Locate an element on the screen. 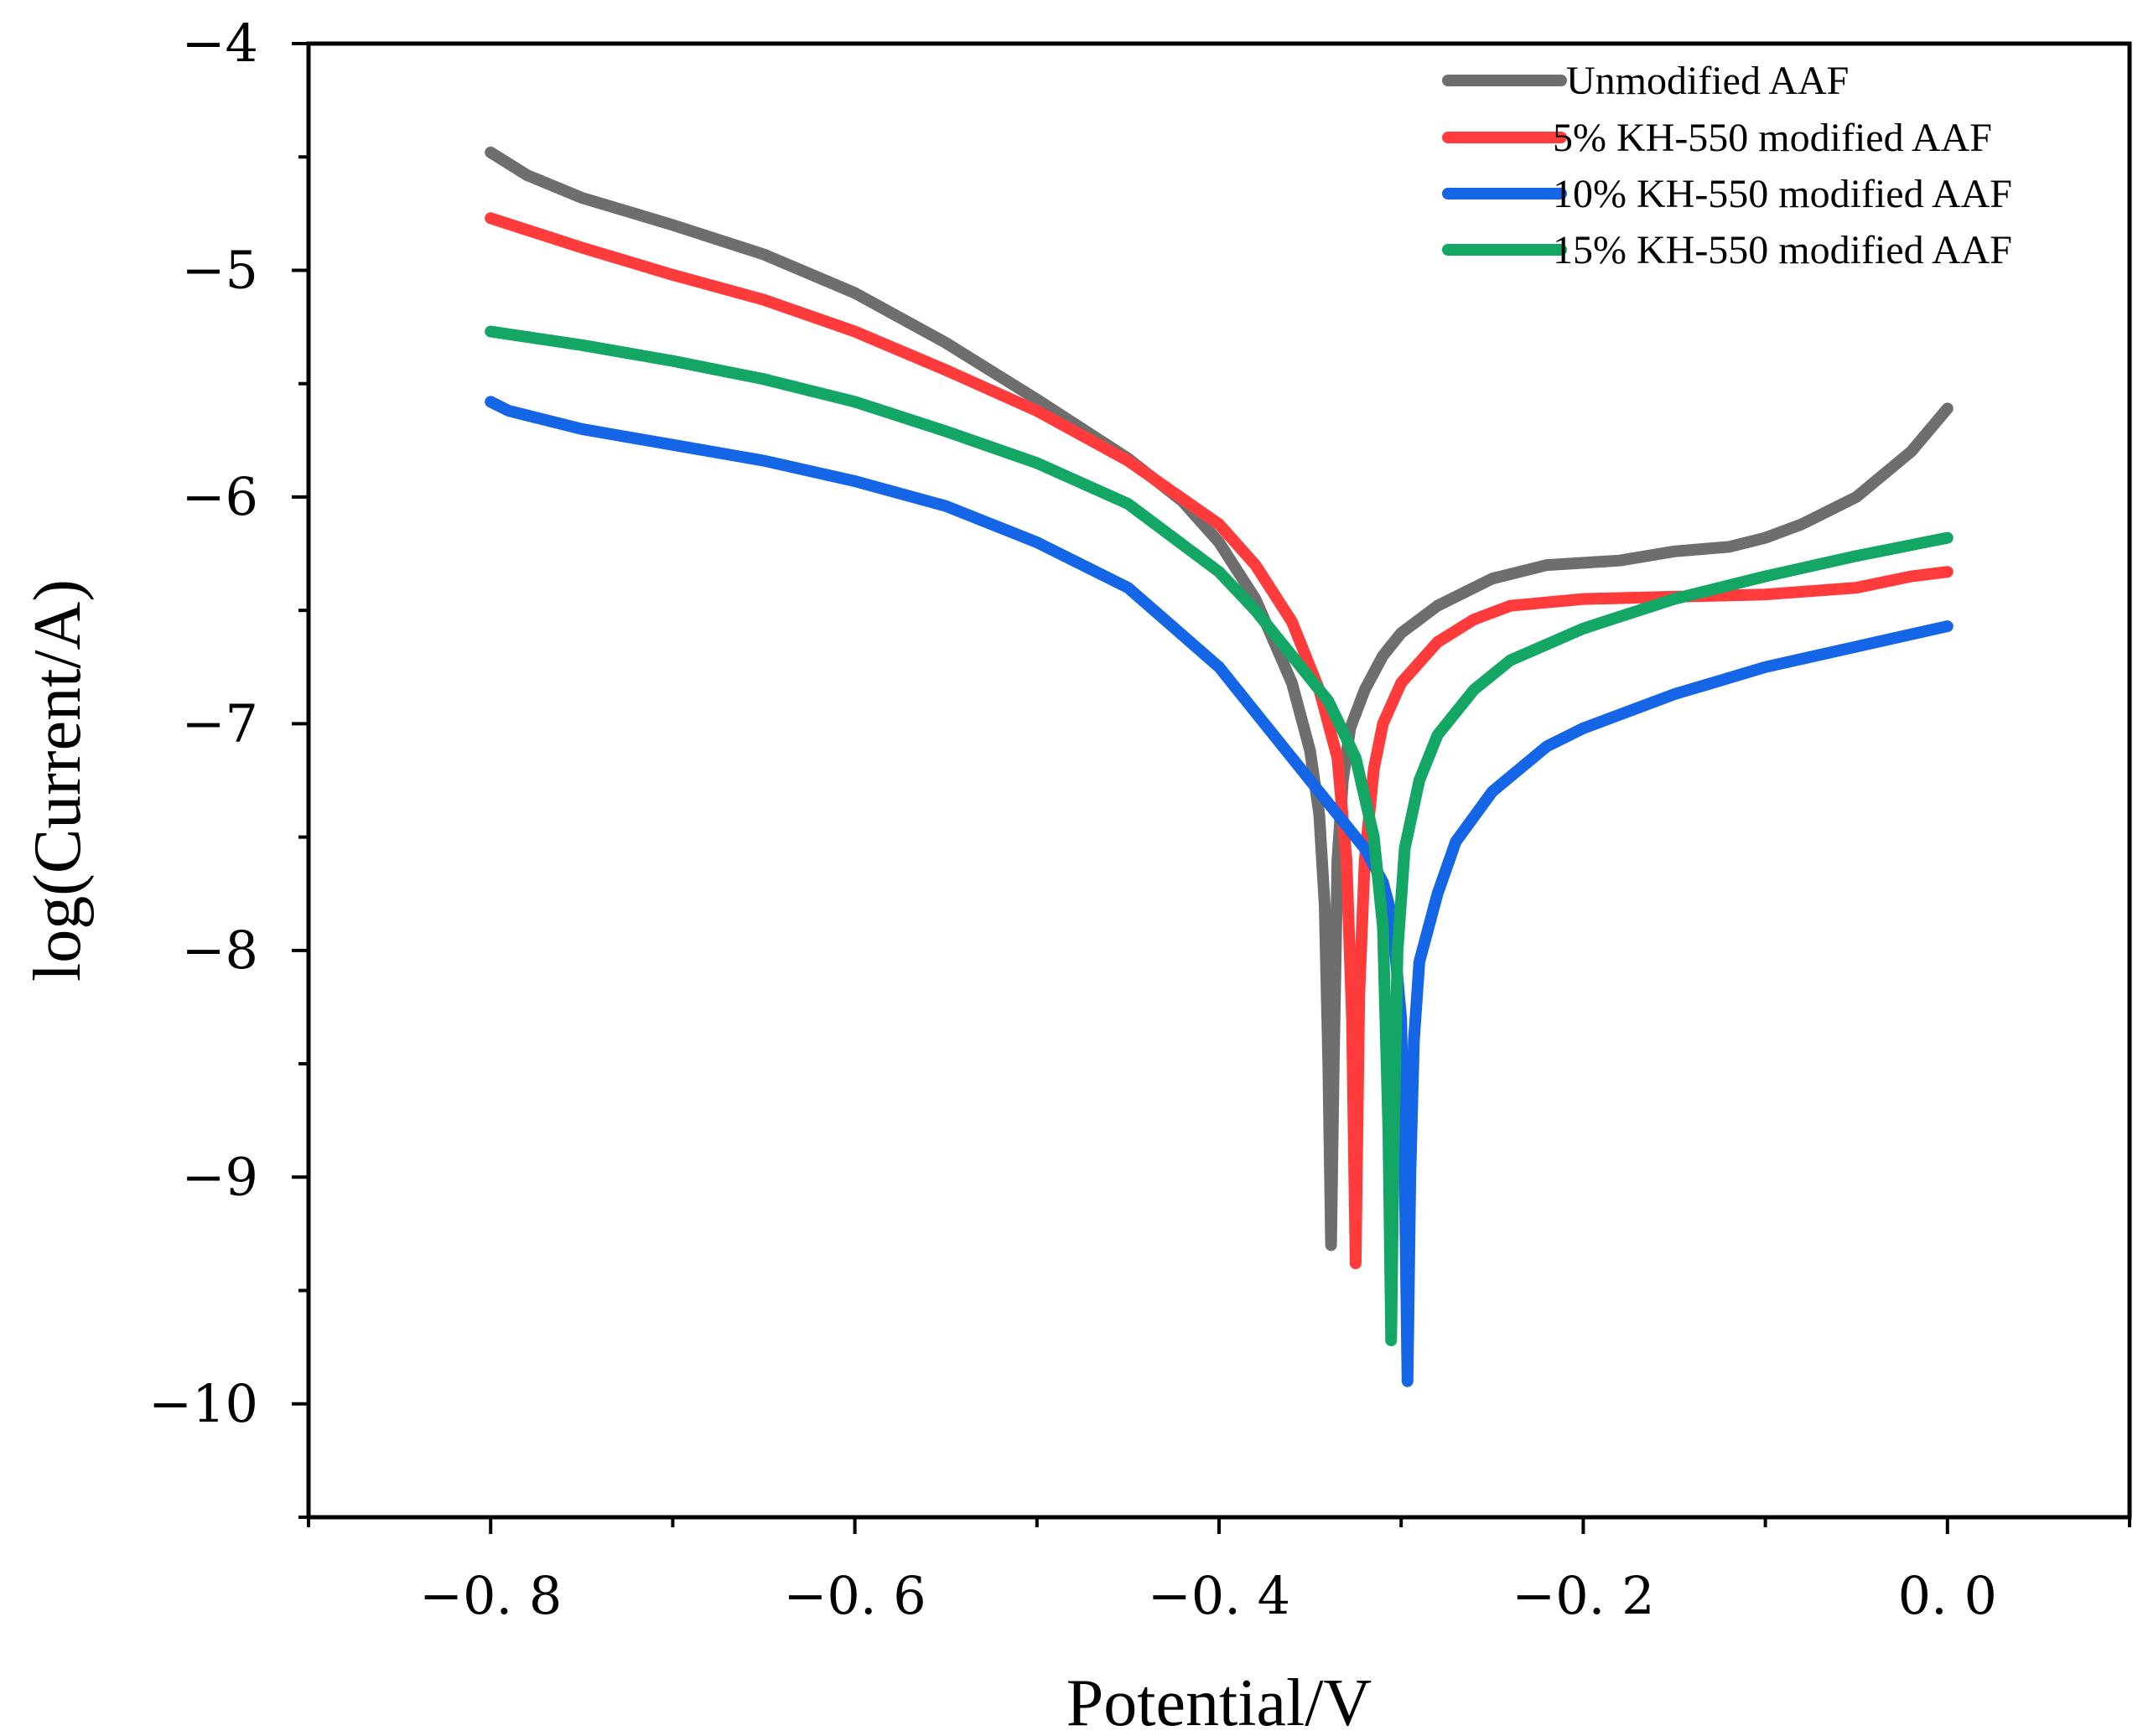 The width and height of the screenshot is (2148, 1736). y-tick-label: −5 is located at coordinates (220, 269).